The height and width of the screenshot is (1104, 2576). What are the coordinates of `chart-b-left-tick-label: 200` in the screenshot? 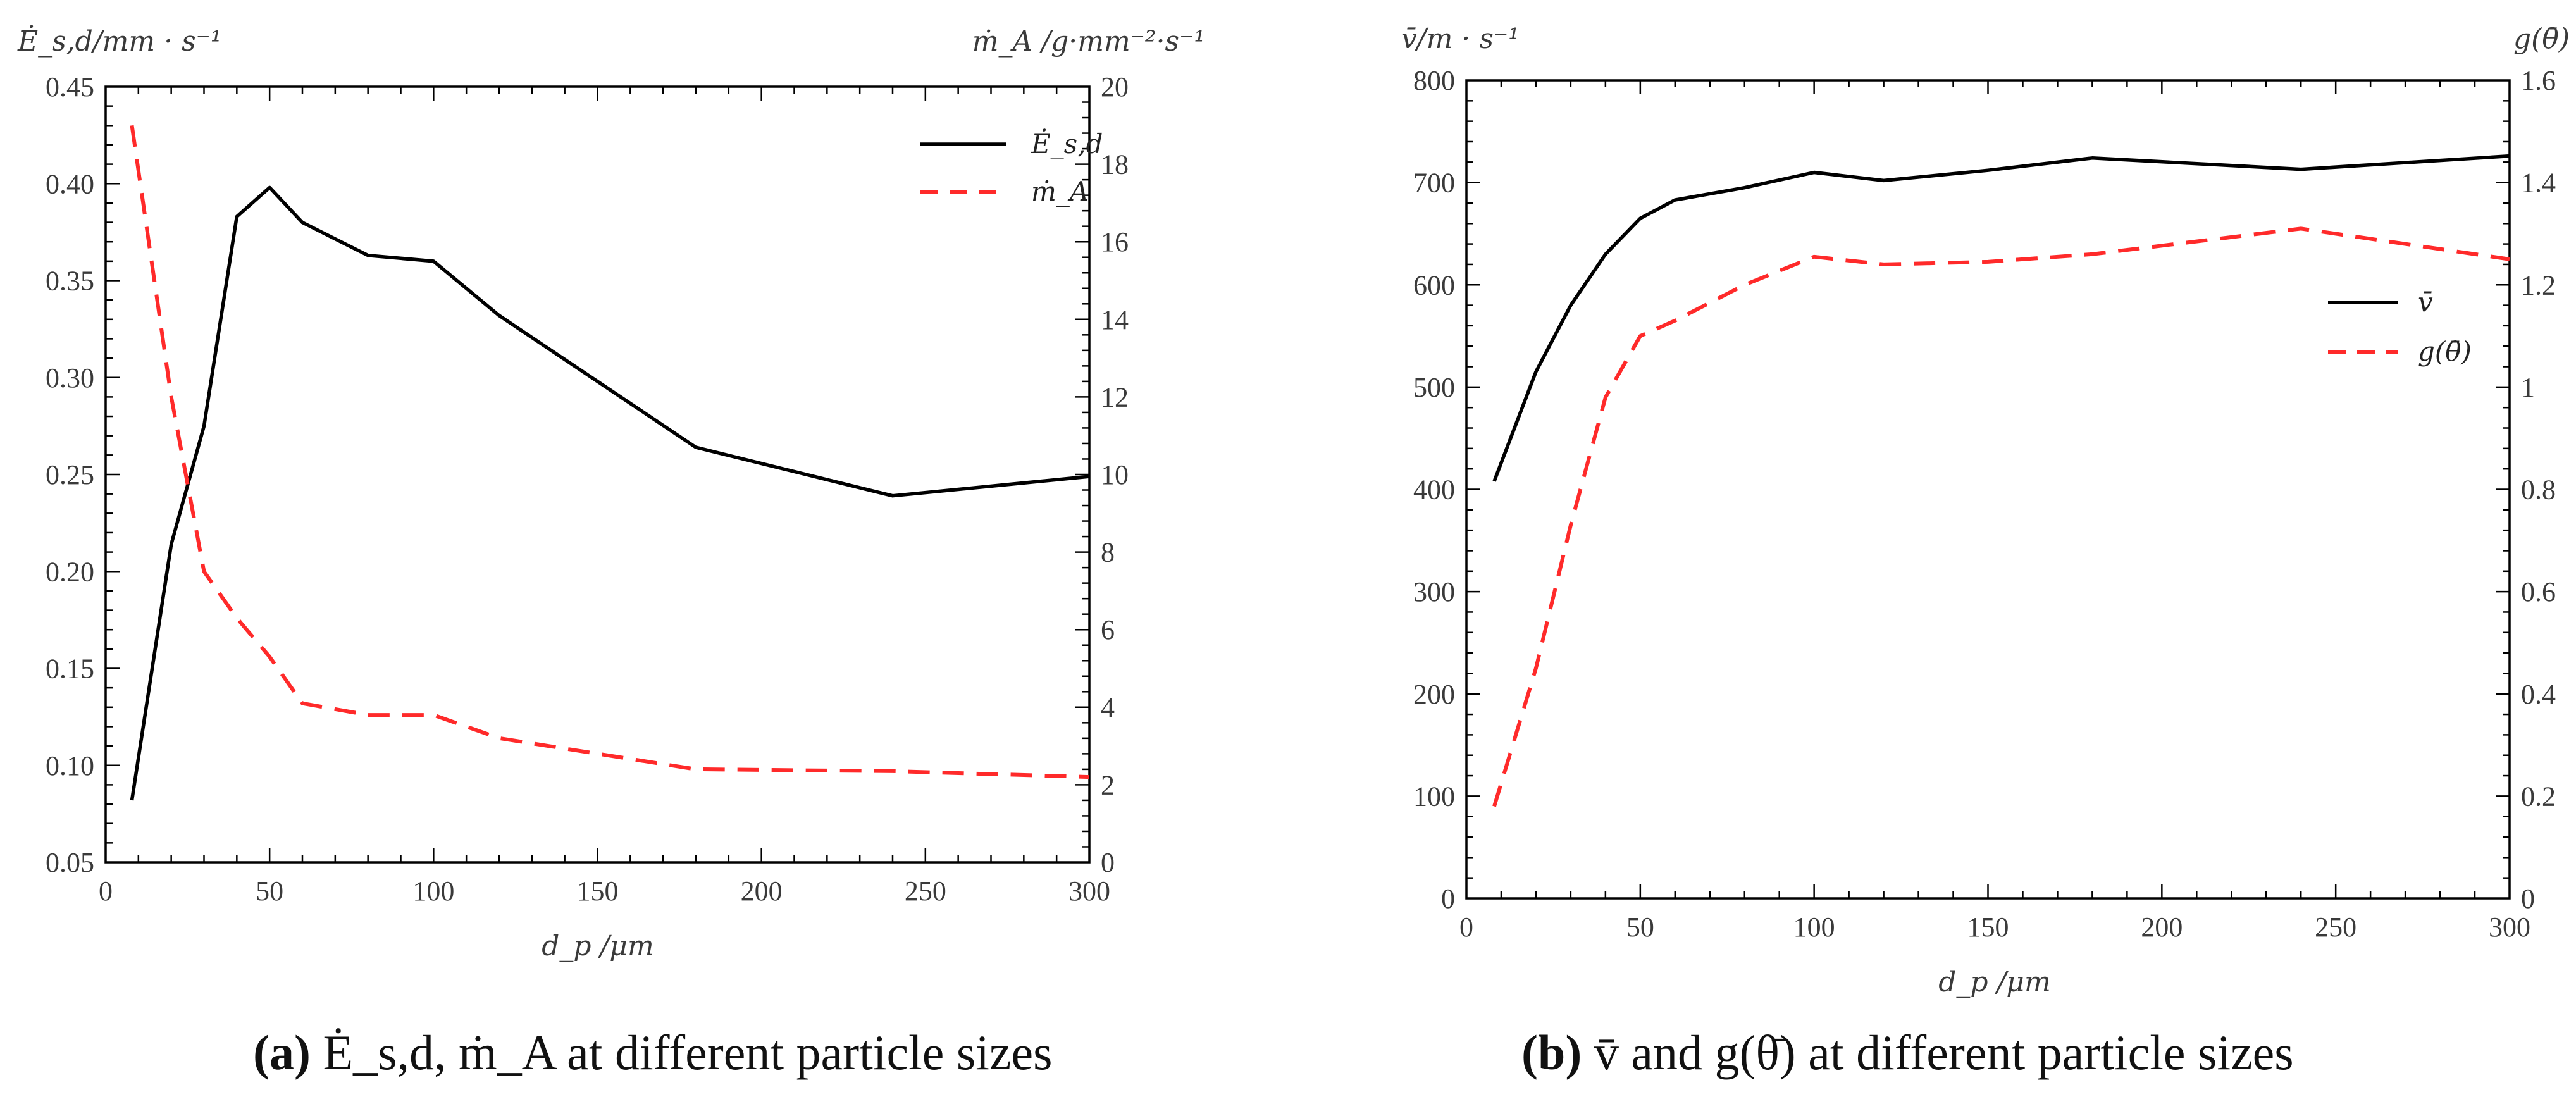 It's located at (1434, 694).